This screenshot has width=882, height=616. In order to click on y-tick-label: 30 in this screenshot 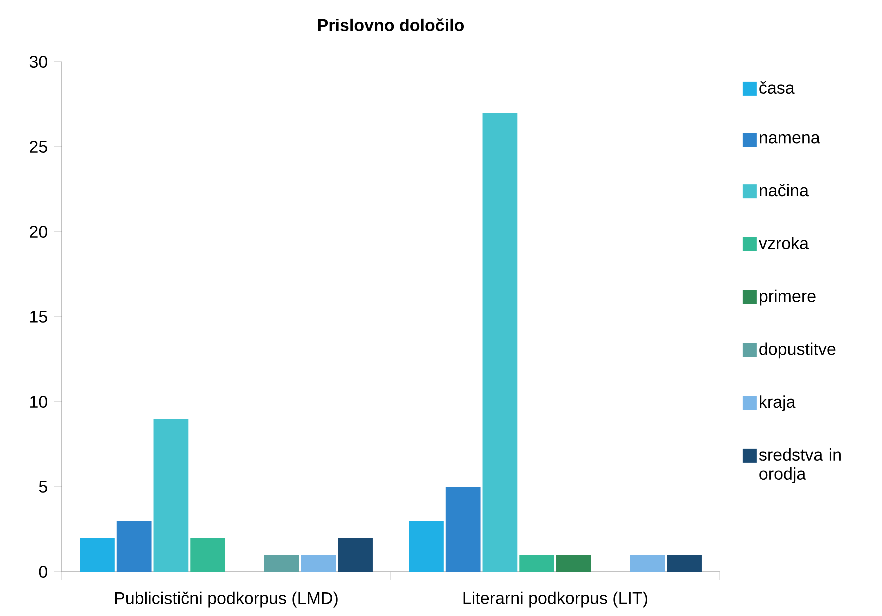, I will do `click(39, 62)`.